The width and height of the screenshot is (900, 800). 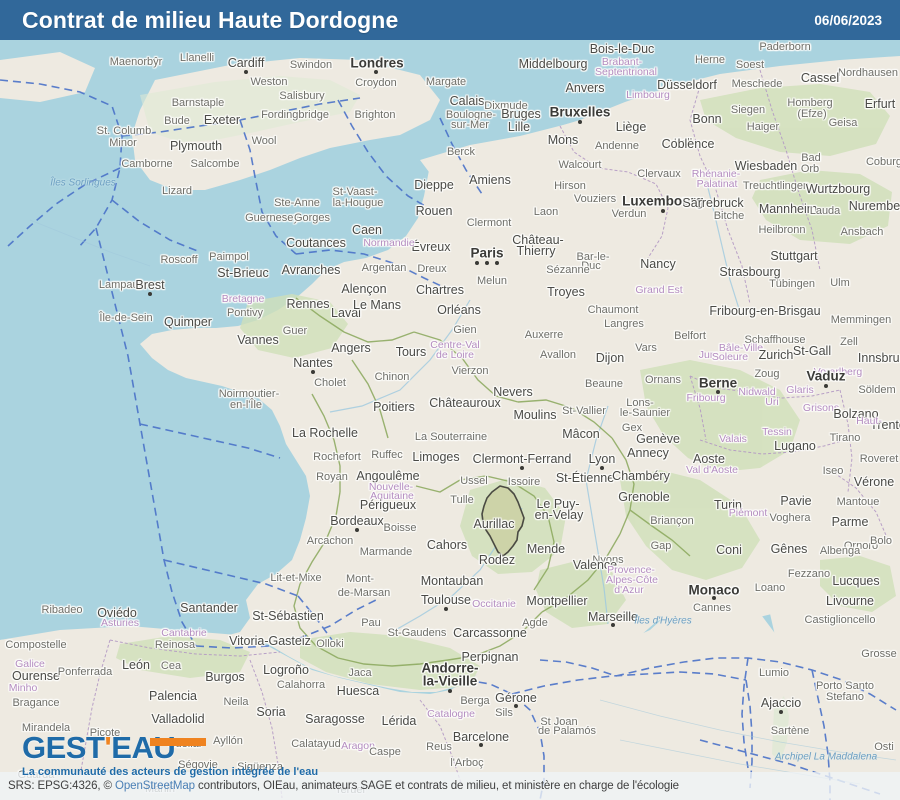 I want to click on header-date: 06/06/2023, so click(x=848, y=20).